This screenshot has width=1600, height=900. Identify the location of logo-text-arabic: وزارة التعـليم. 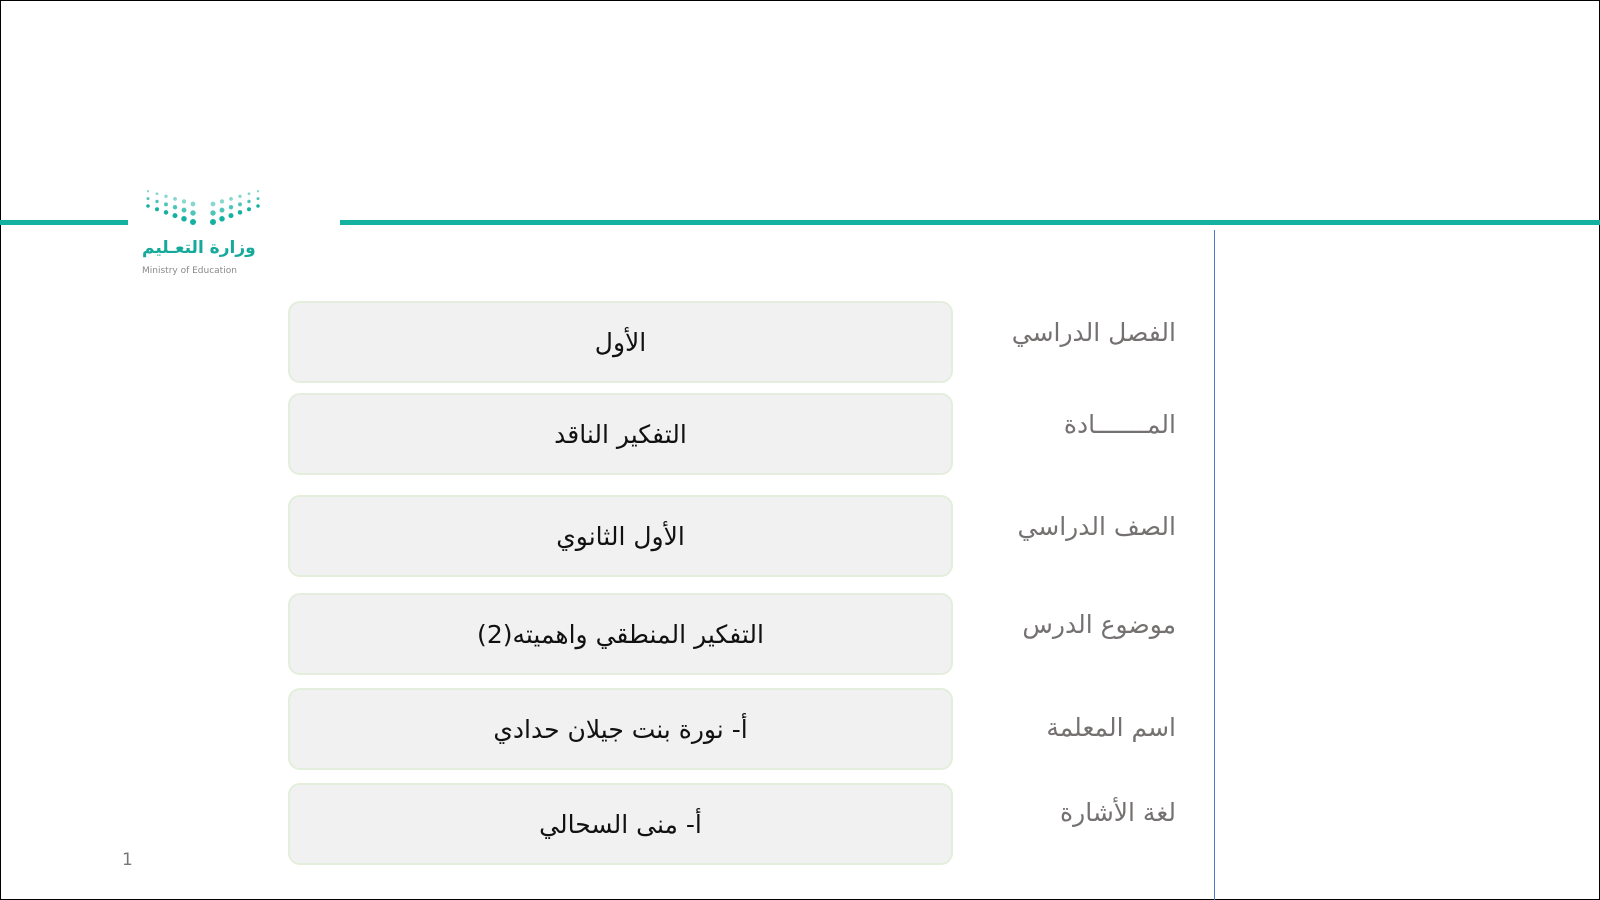
(199, 248).